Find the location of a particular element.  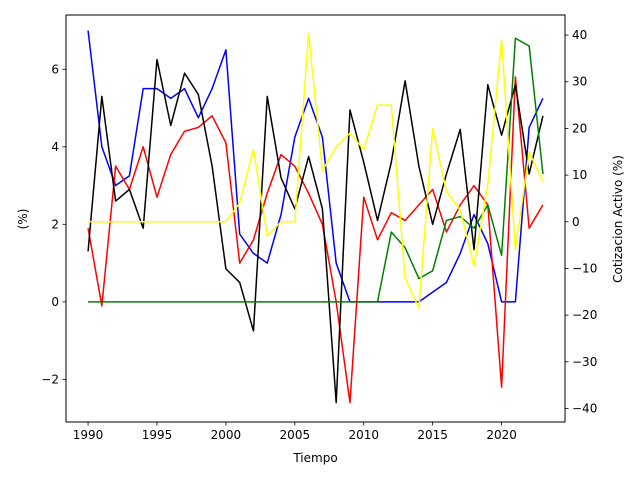

y-left-axis-ticks: −2 0 2 4 6 is located at coordinates (53, 224).